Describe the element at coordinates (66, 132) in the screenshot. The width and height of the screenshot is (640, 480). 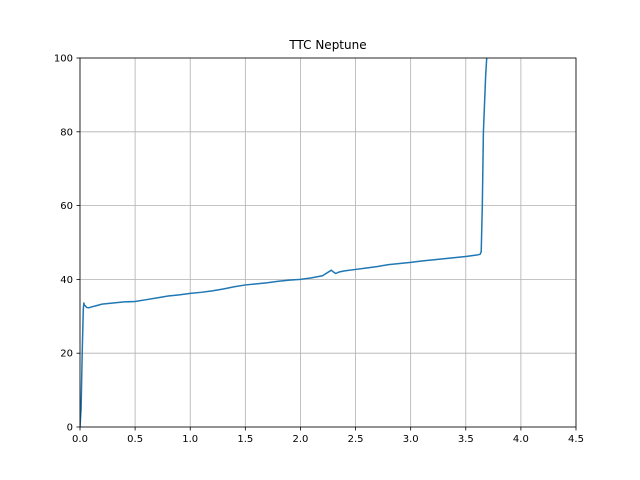
I see `y-tick-label: 80` at that location.